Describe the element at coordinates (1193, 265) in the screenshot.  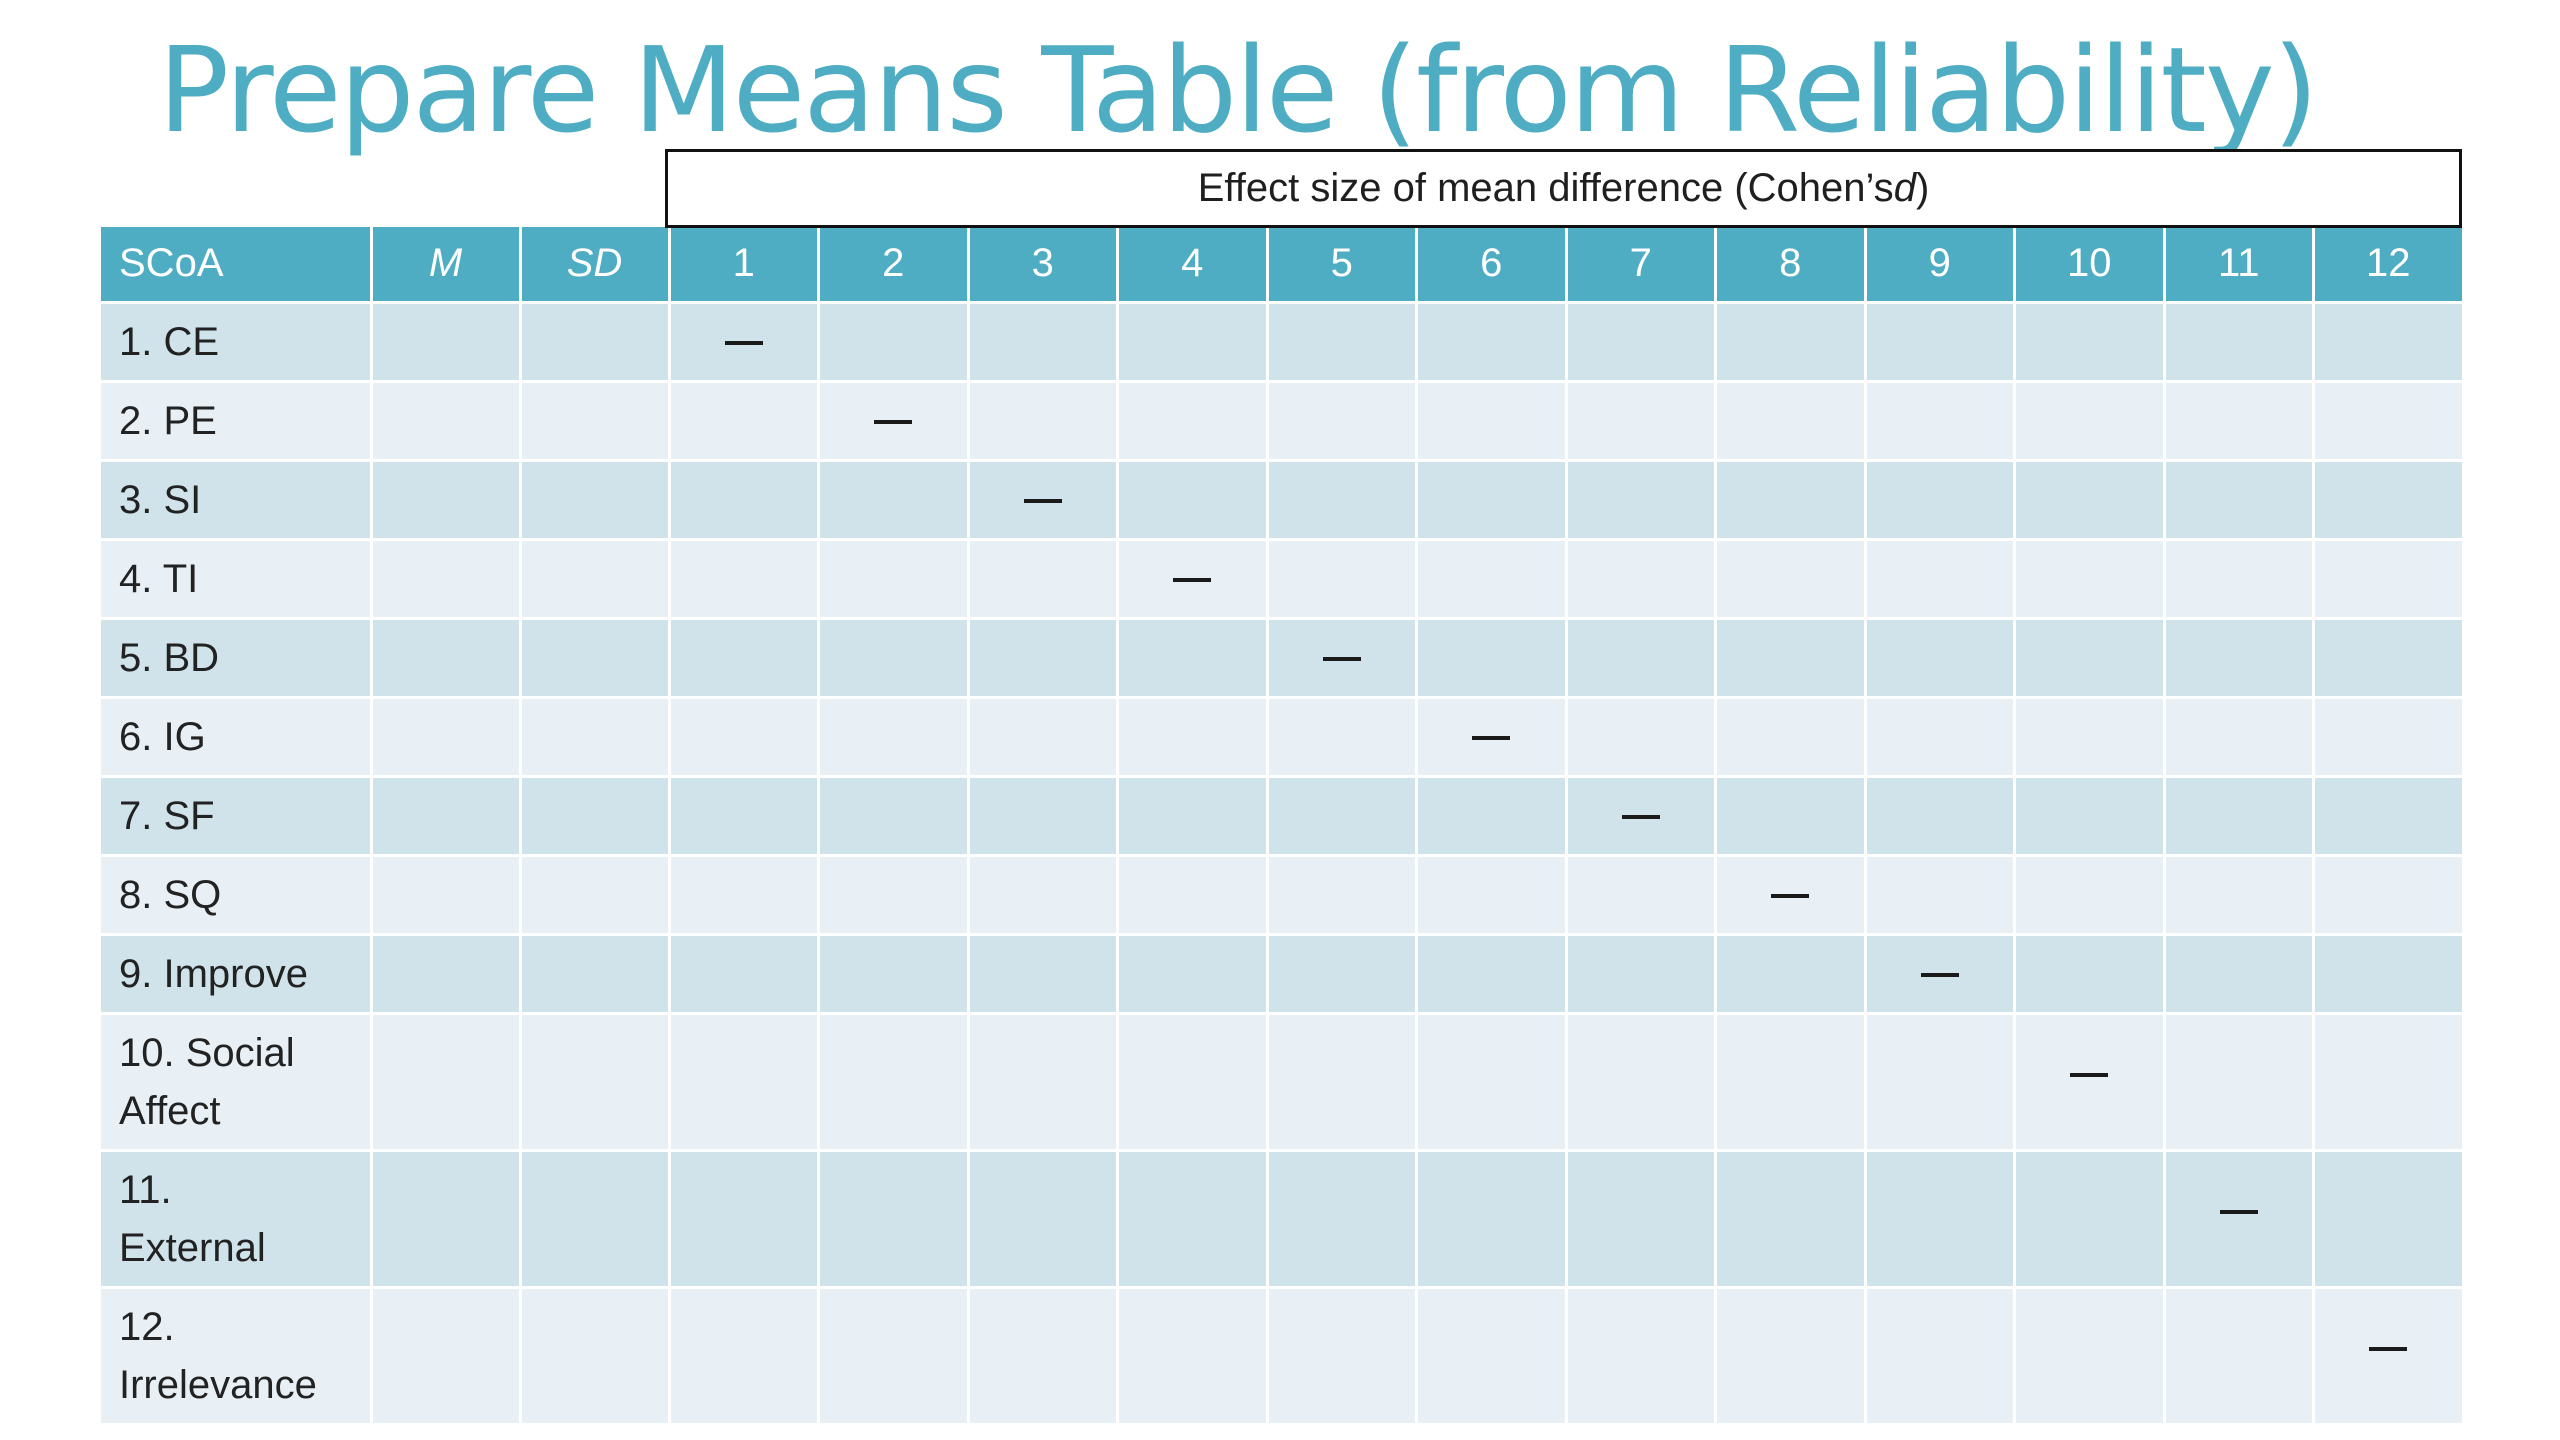
I see `column-header-4: 4` at that location.